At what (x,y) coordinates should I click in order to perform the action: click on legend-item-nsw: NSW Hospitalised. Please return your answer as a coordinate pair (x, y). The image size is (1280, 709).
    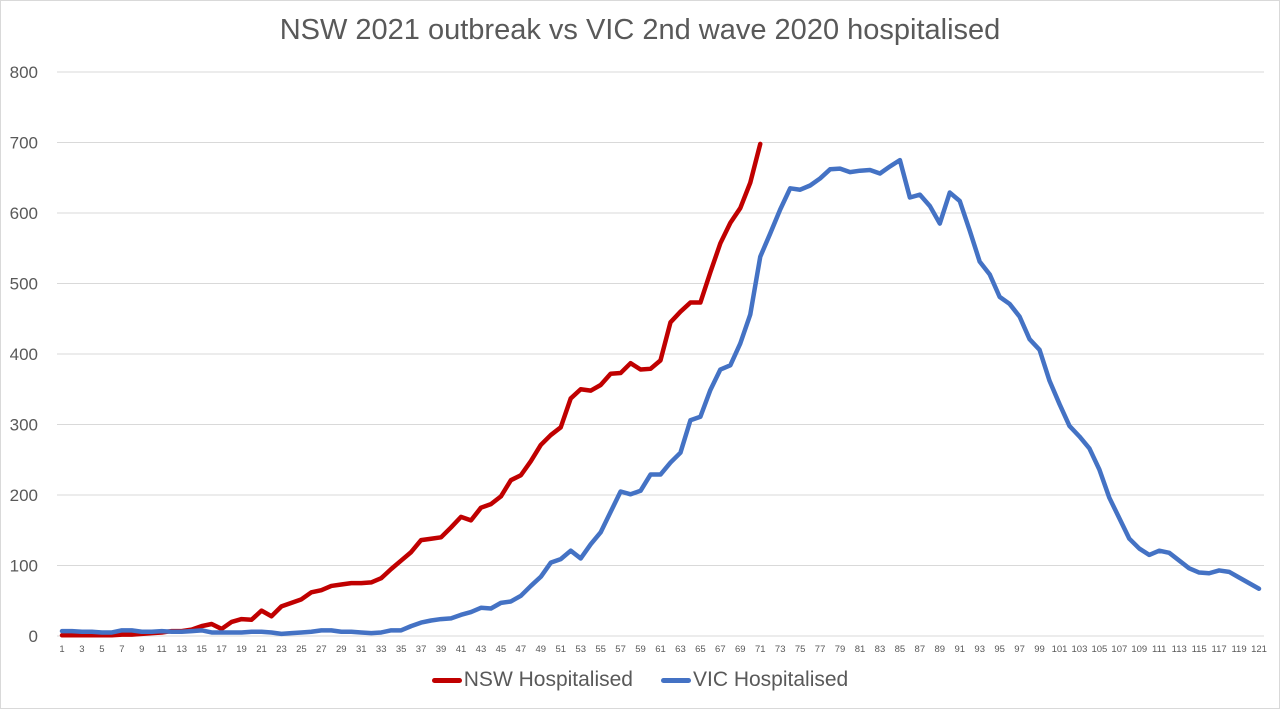
    Looking at the image, I should click on (532, 680).